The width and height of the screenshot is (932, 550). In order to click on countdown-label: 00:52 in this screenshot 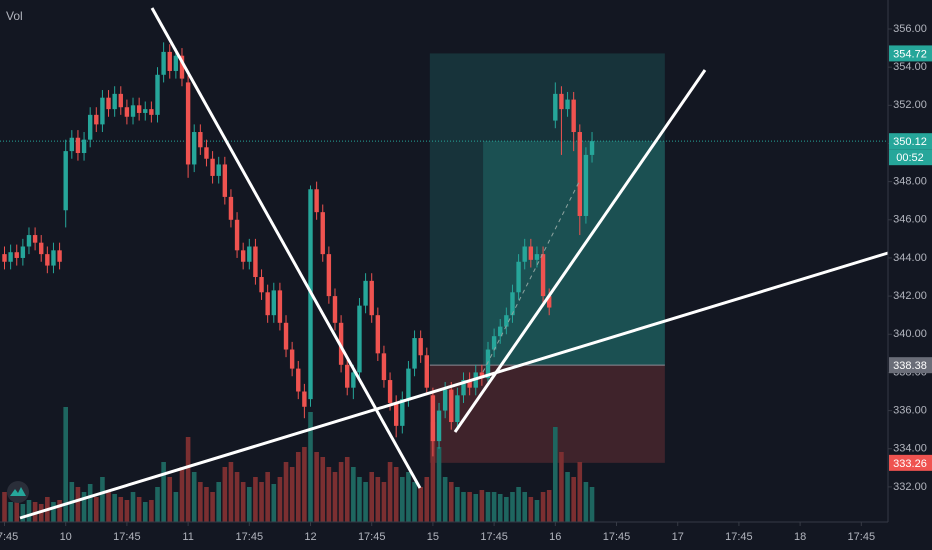, I will do `click(910, 158)`.